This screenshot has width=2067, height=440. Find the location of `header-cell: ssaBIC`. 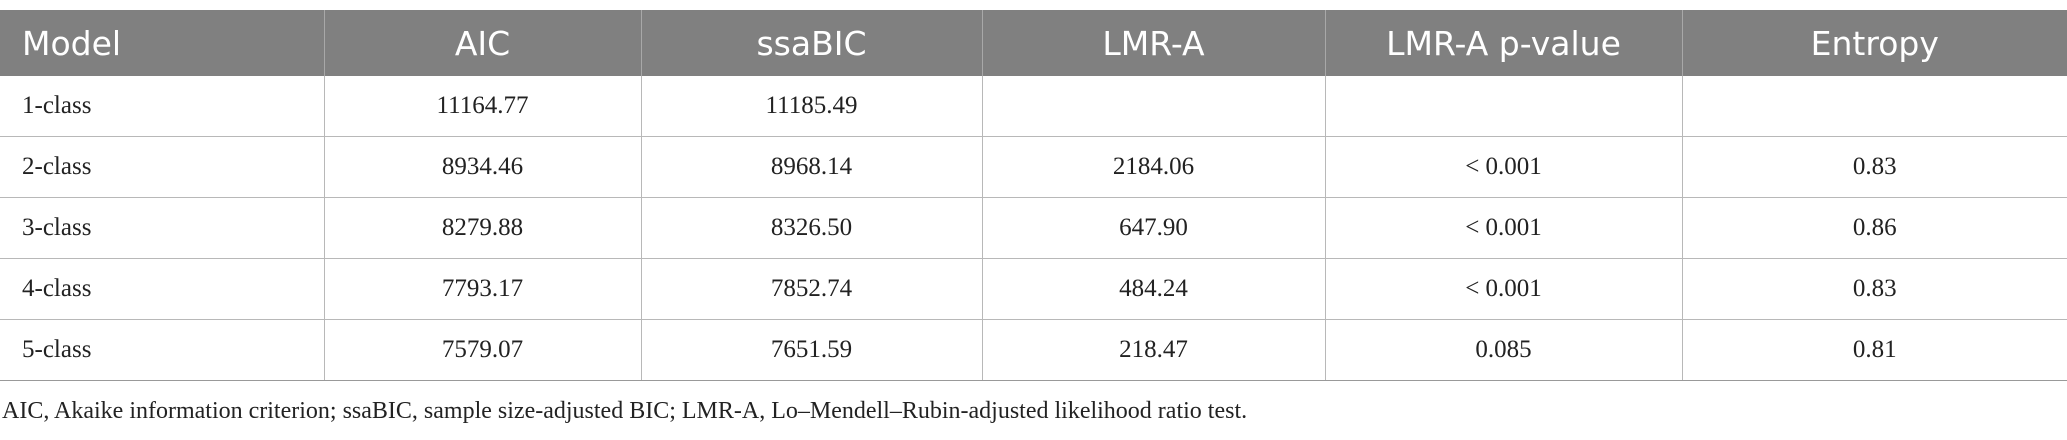

header-cell: ssaBIC is located at coordinates (811, 43).